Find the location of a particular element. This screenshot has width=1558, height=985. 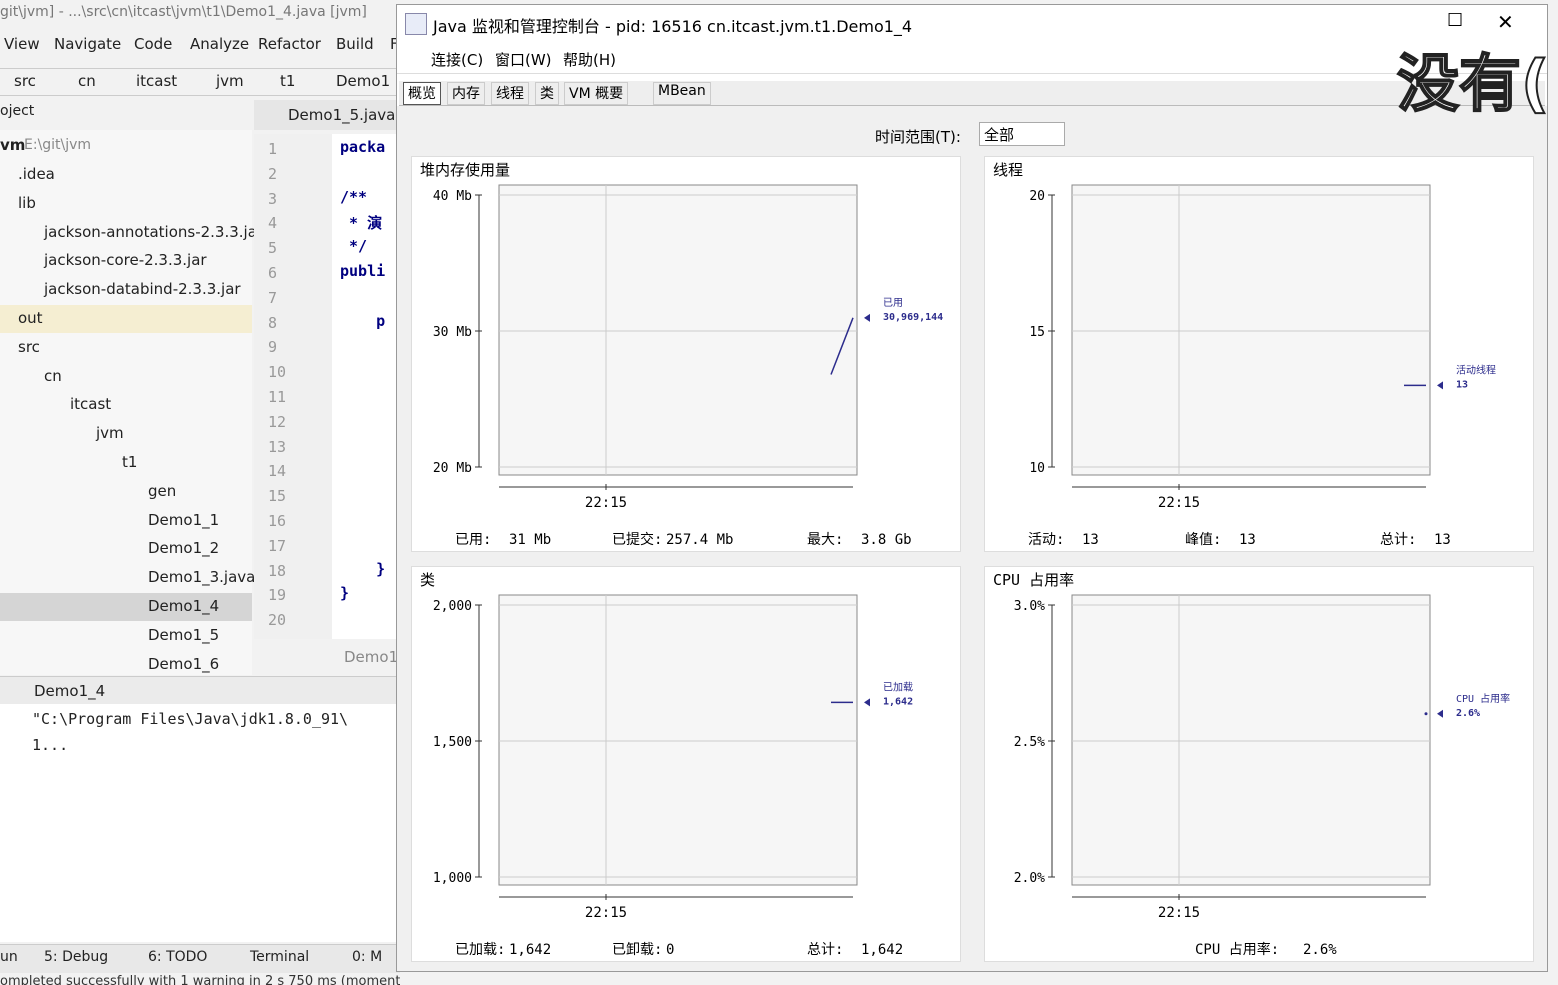

line-number: 16 is located at coordinates (277, 521).